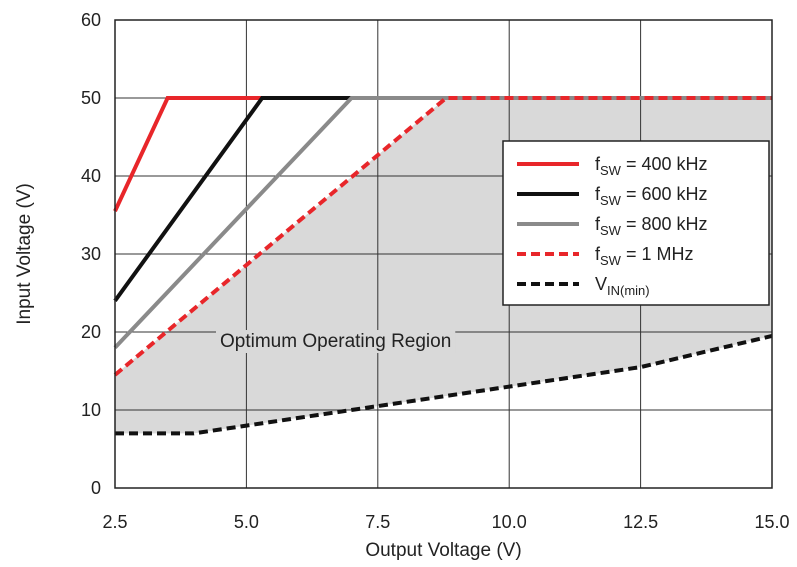 Image resolution: width=797 pixels, height=567 pixels. Describe the element at coordinates (91, 332) in the screenshot. I see `y-tick-label-2: 20` at that location.